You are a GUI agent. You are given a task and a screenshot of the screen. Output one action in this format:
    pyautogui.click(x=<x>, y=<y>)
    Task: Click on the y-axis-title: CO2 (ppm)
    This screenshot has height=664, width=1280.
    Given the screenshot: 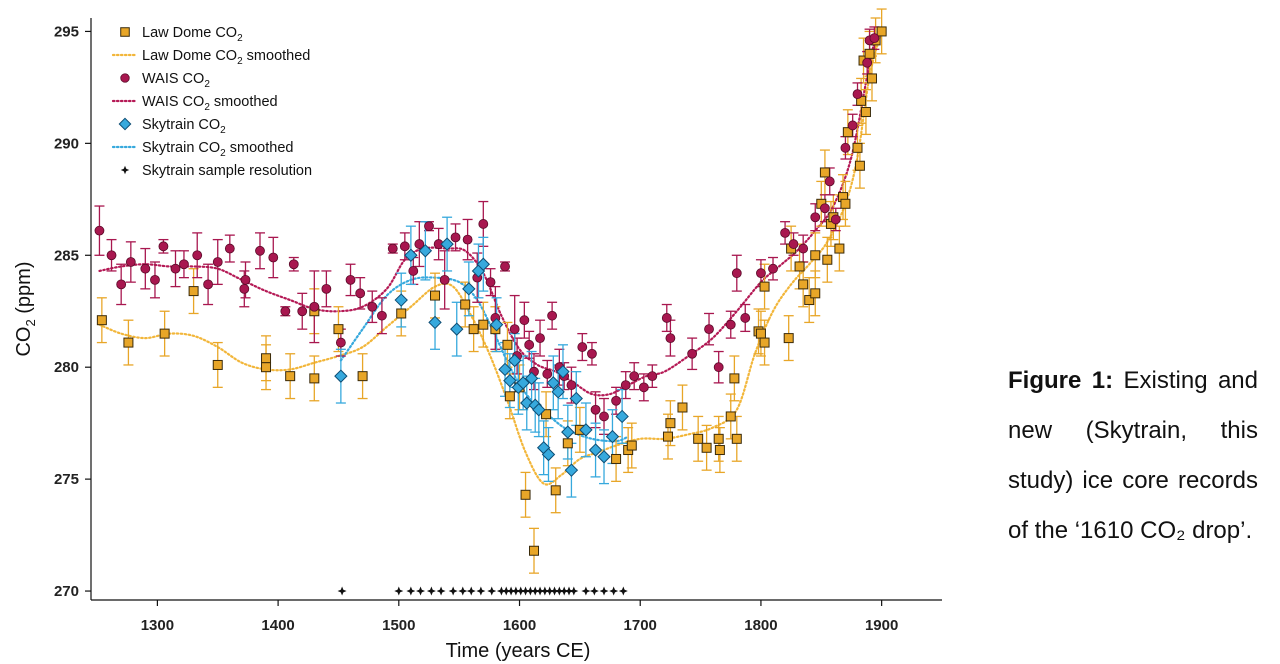 What is the action you would take?
    pyautogui.click(x=25, y=308)
    